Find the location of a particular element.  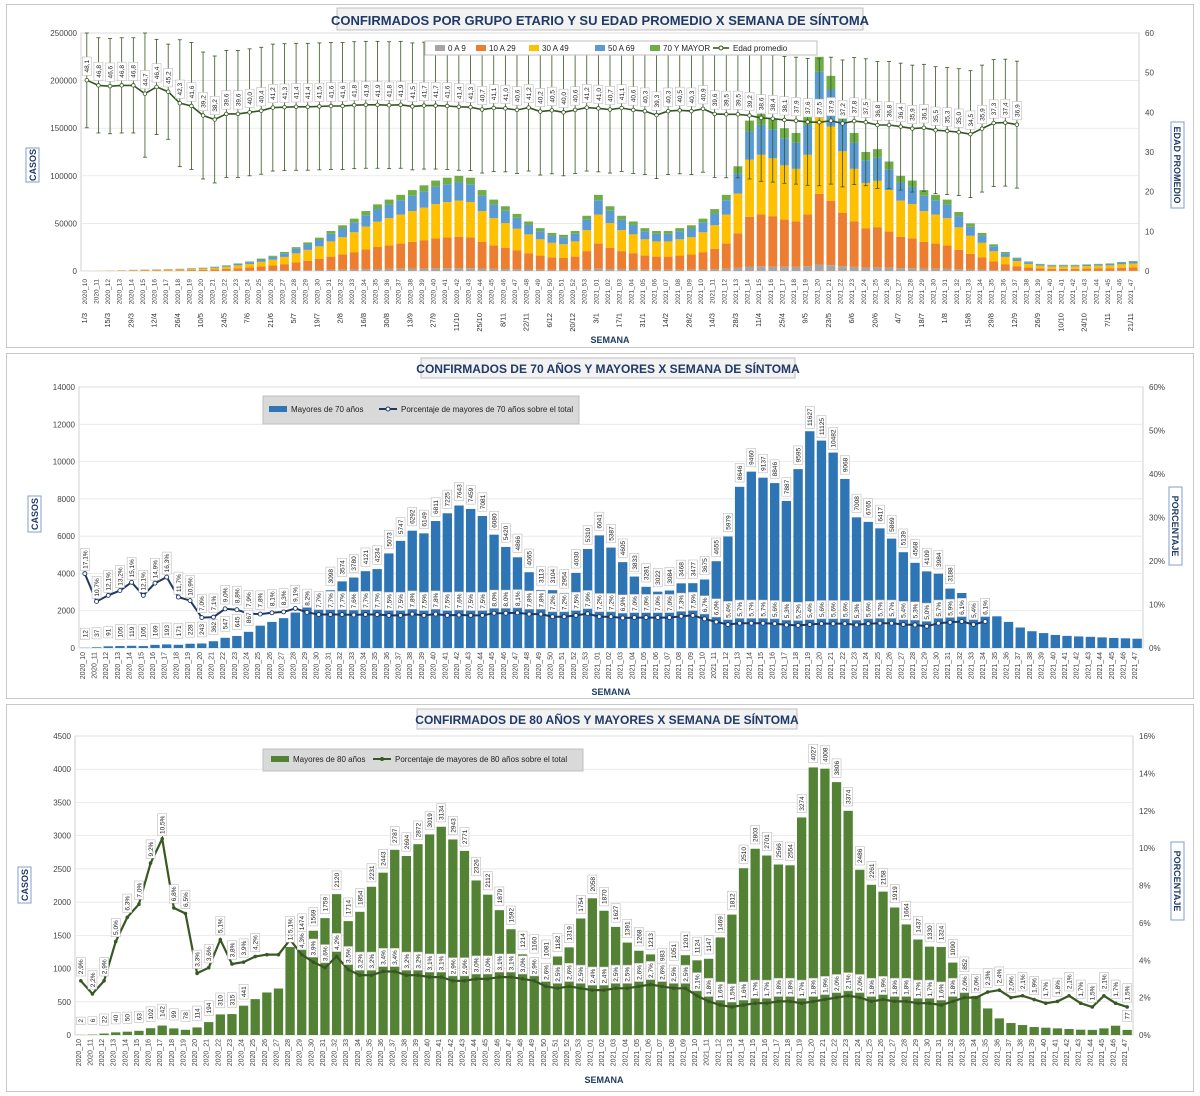

data-label: 41,2 is located at coordinates (587, 93).